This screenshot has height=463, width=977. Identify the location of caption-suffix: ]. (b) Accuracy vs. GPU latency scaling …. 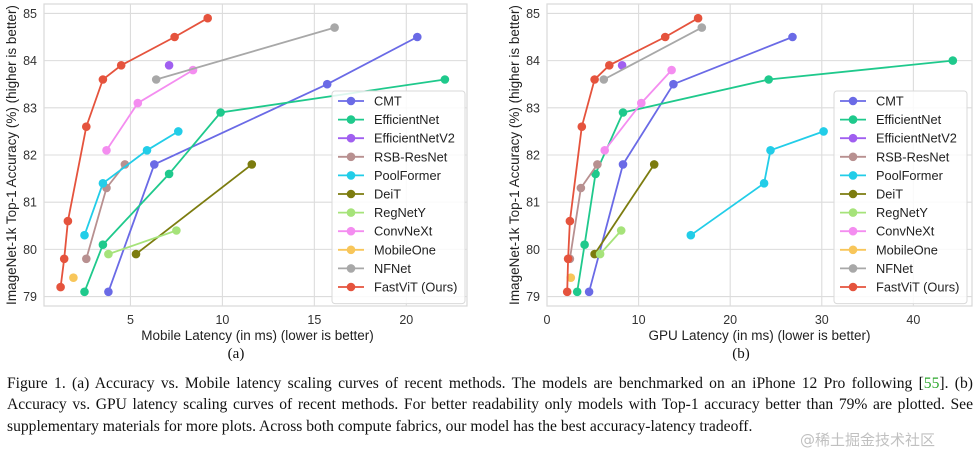
(490, 405).